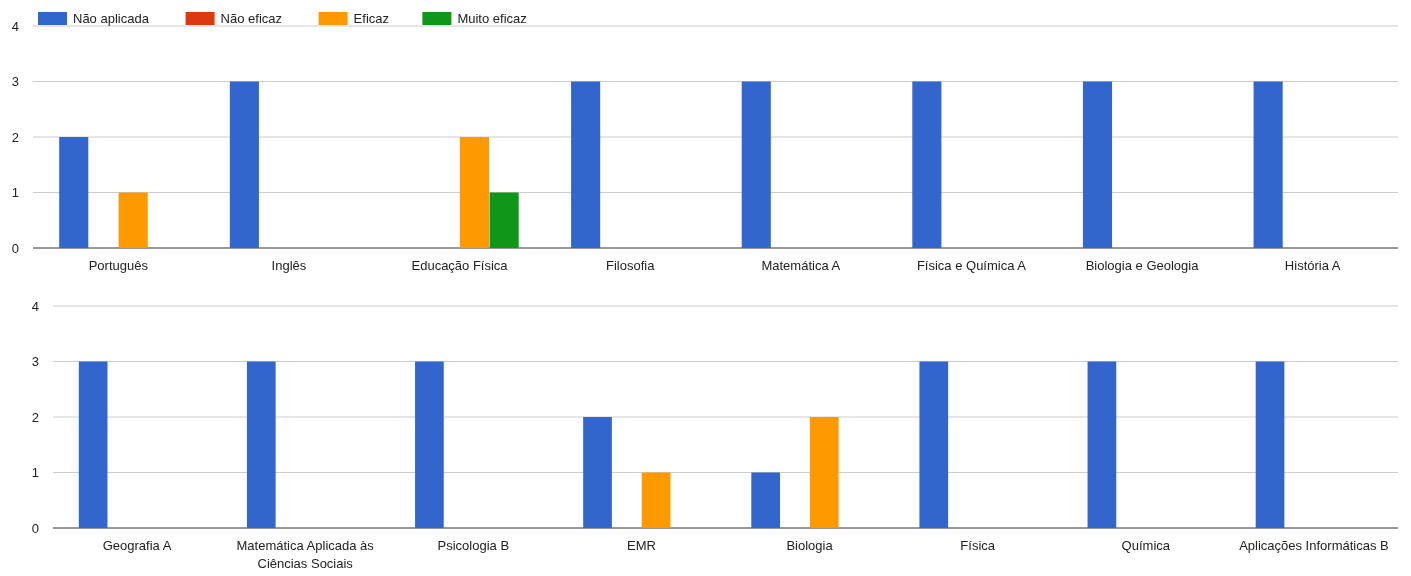  I want to click on x-tick-label: EMR, so click(641, 545).